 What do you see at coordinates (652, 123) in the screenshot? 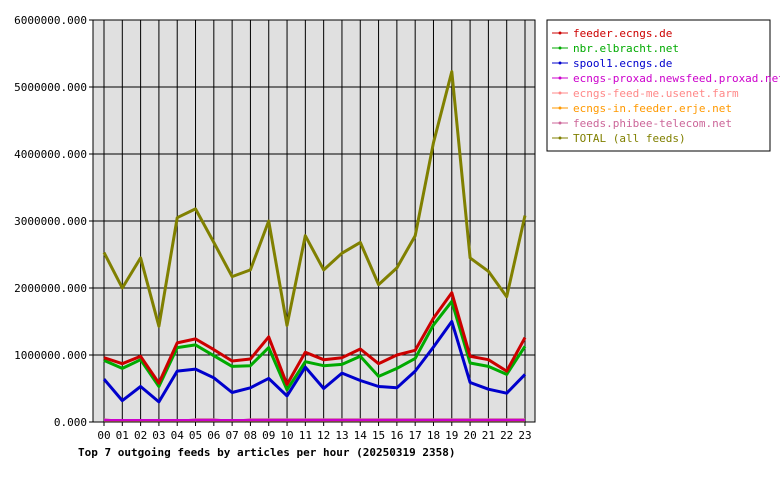
I see `legend-entry-label: feeds.phibee-telecom.net` at bounding box center [652, 123].